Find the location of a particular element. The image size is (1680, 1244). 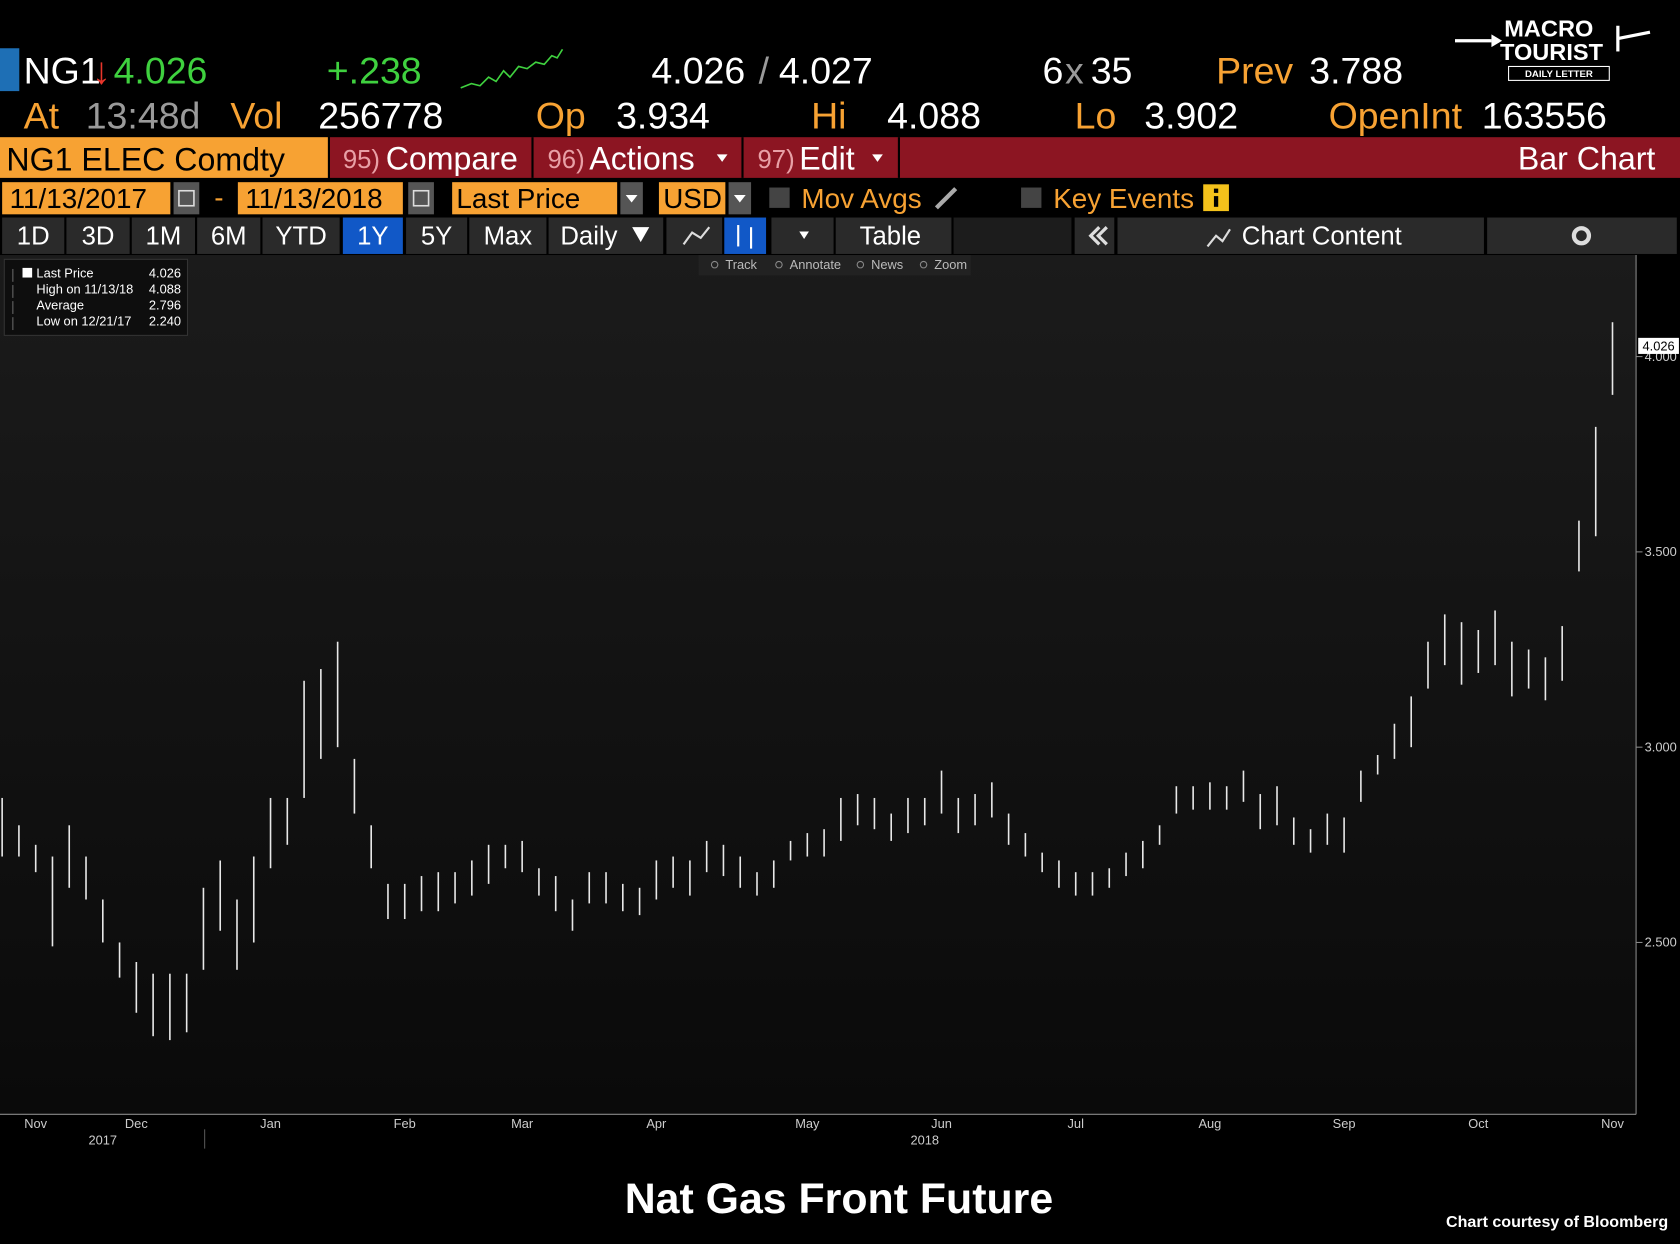

collapse-button is located at coordinates (1094, 235).